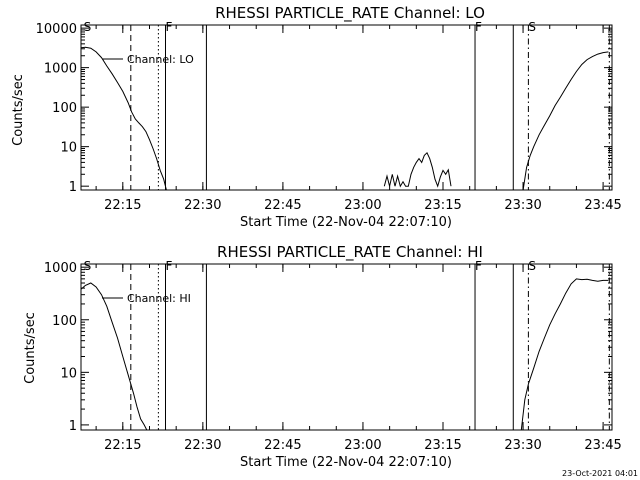 The width and height of the screenshot is (640, 480). What do you see at coordinates (350, 13) in the screenshot?
I see `panel-lo-title: RHESSI PARTICLE_RATE Channel: LO` at bounding box center [350, 13].